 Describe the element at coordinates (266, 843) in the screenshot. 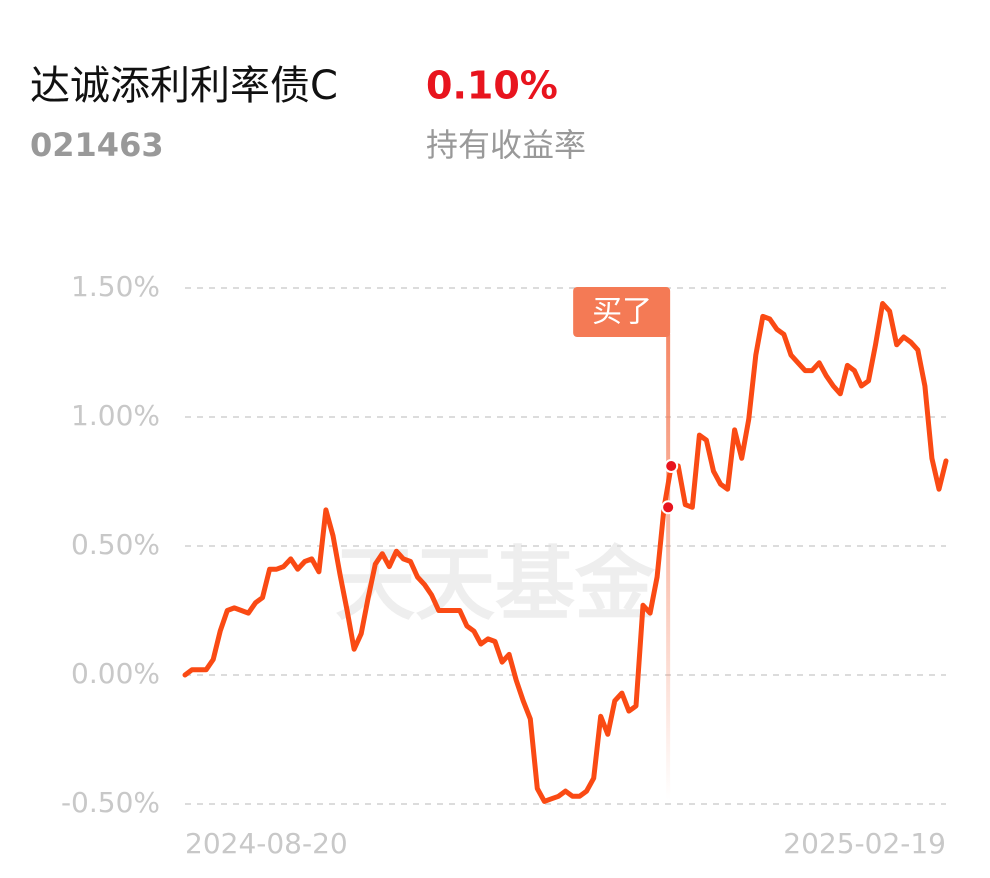

I see `x-tick-label: 2024-08-20` at that location.